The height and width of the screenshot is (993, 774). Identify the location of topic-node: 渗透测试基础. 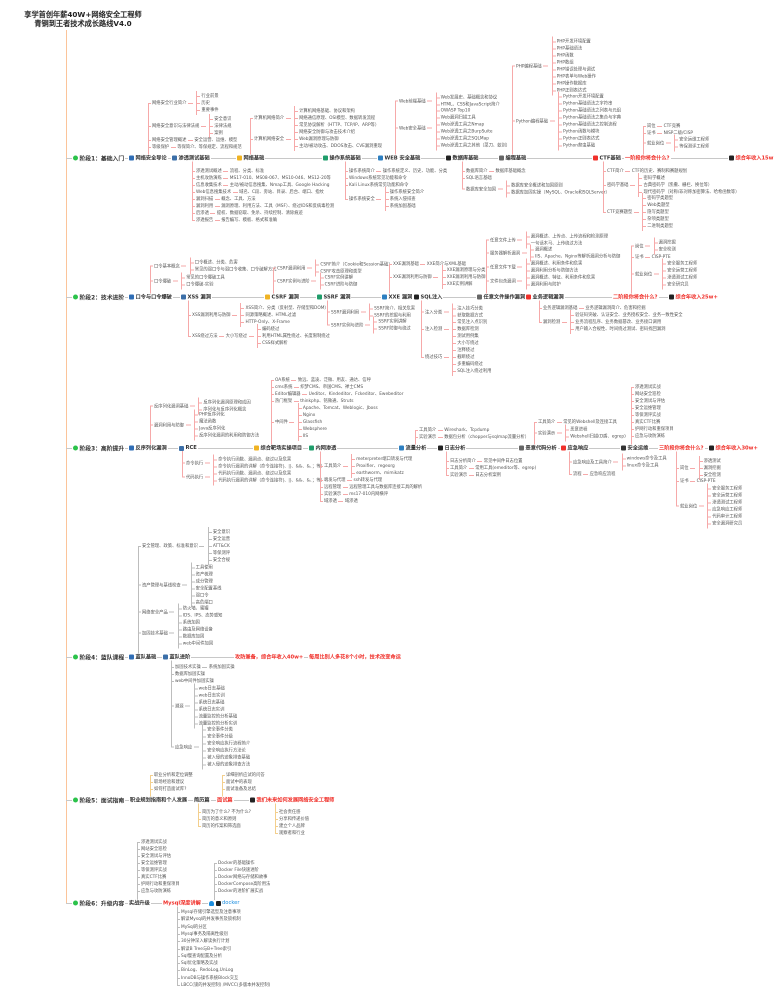
(191, 158).